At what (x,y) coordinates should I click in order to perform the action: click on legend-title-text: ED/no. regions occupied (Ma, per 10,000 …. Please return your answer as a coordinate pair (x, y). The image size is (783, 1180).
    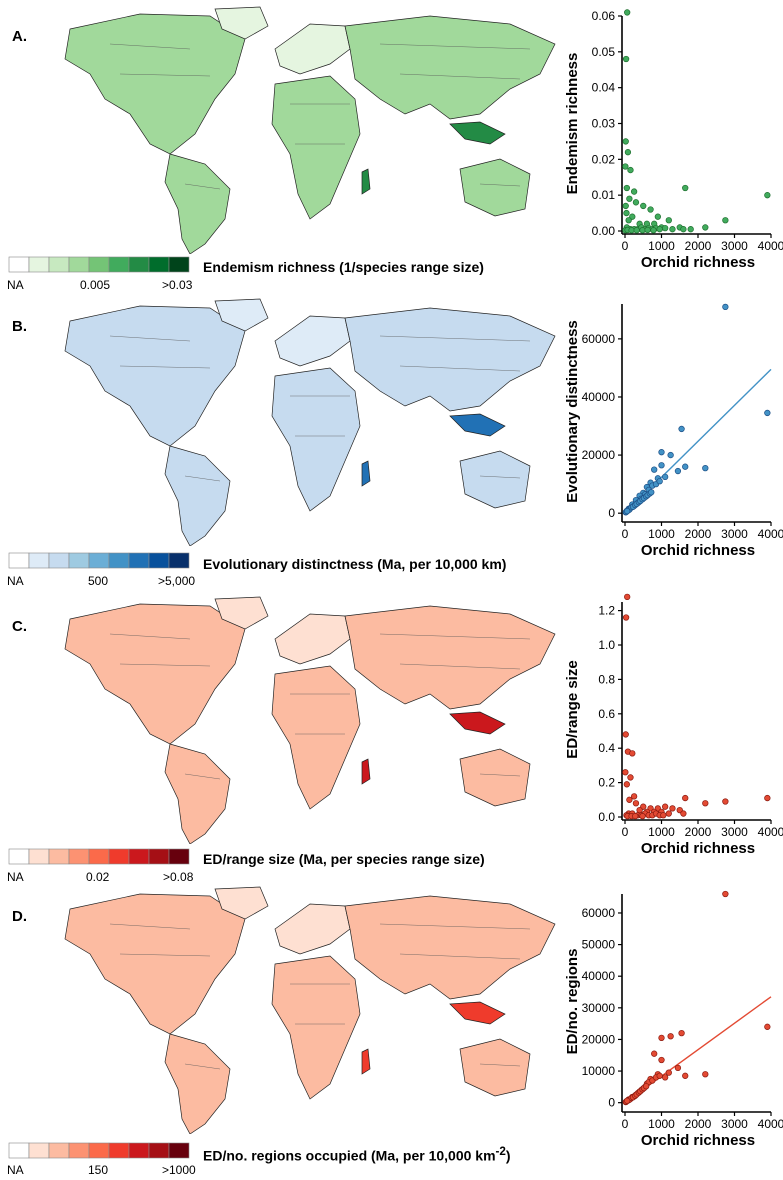
    Looking at the image, I should click on (349, 1155).